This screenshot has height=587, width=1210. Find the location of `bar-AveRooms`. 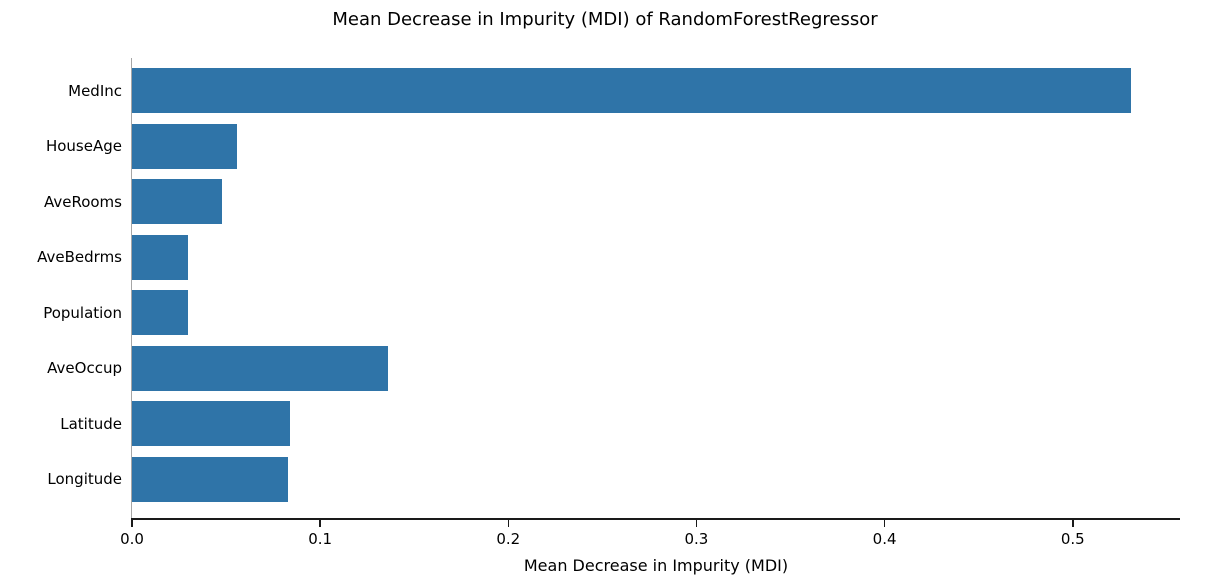

bar-AveRooms is located at coordinates (177, 201).